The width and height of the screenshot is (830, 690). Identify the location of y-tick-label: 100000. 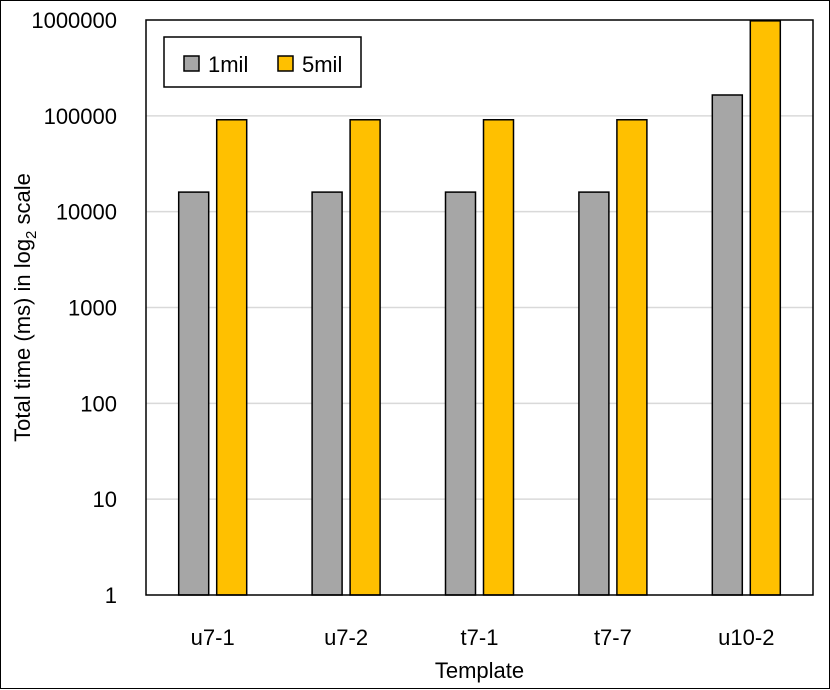
(80, 116).